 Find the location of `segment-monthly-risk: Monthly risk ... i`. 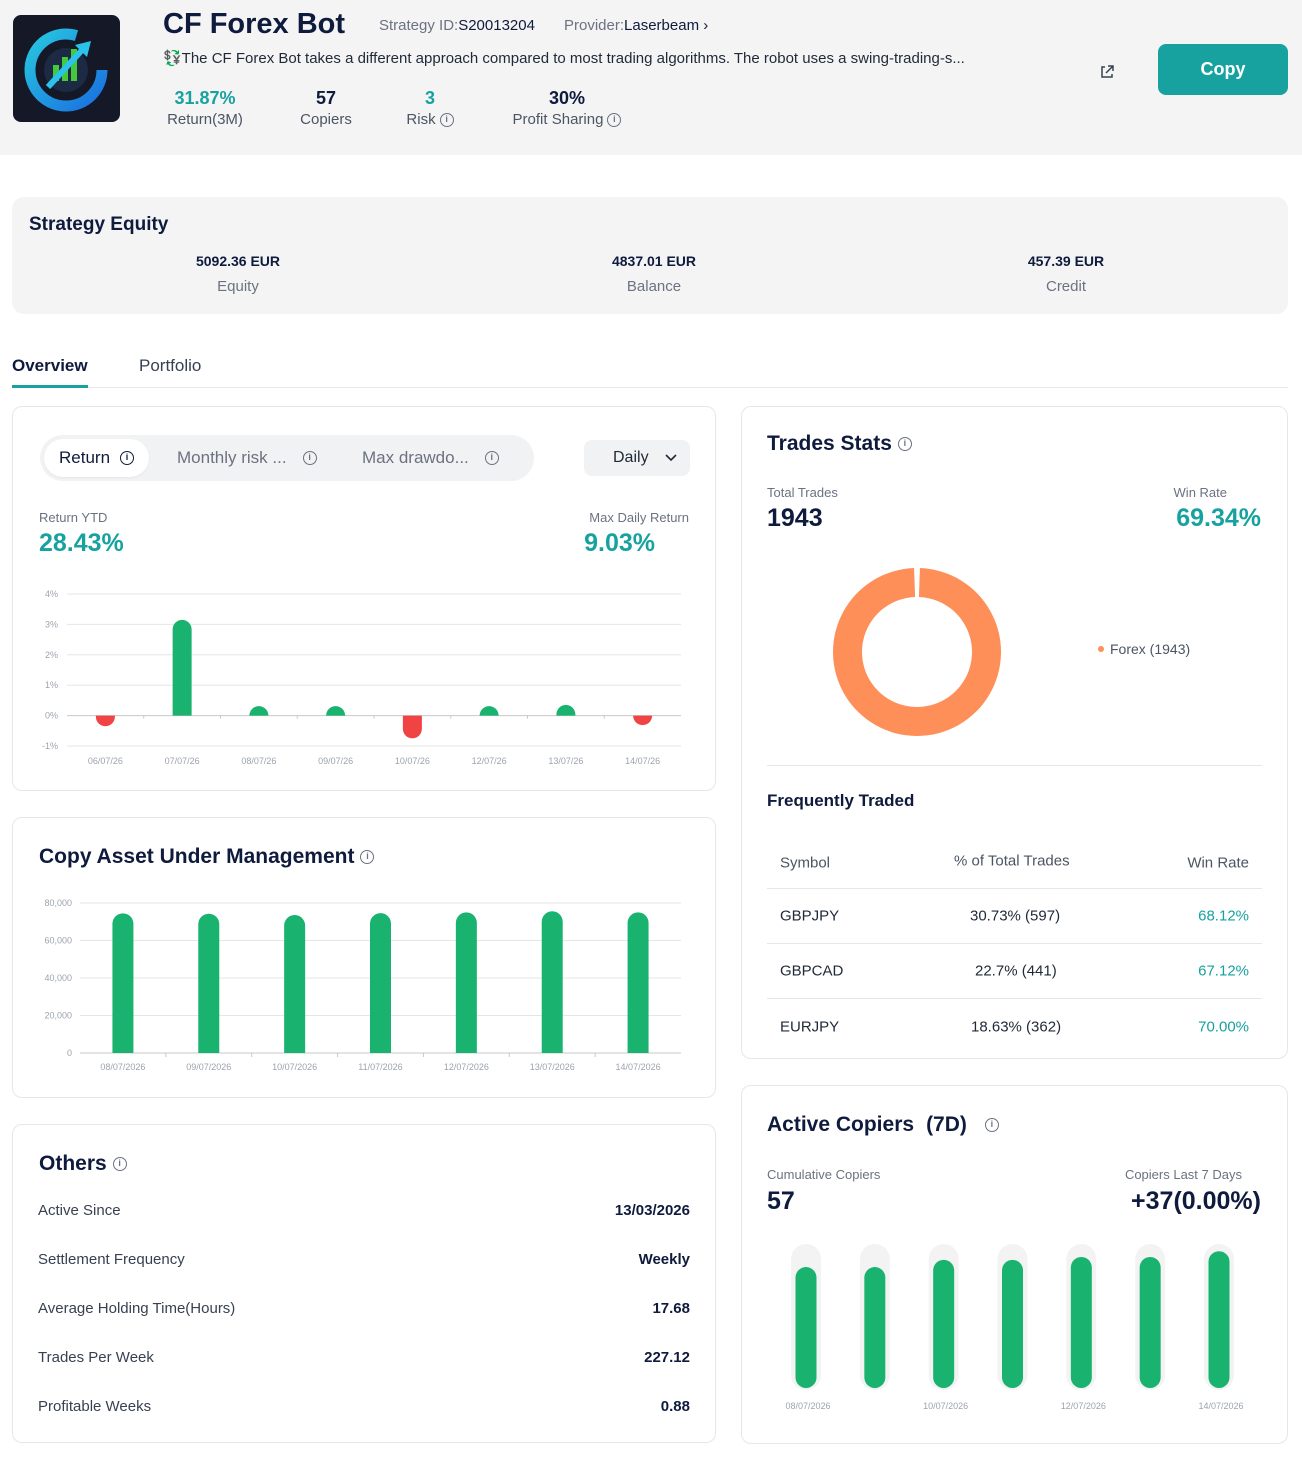

segment-monthly-risk: Monthly risk ... i is located at coordinates (247, 458).